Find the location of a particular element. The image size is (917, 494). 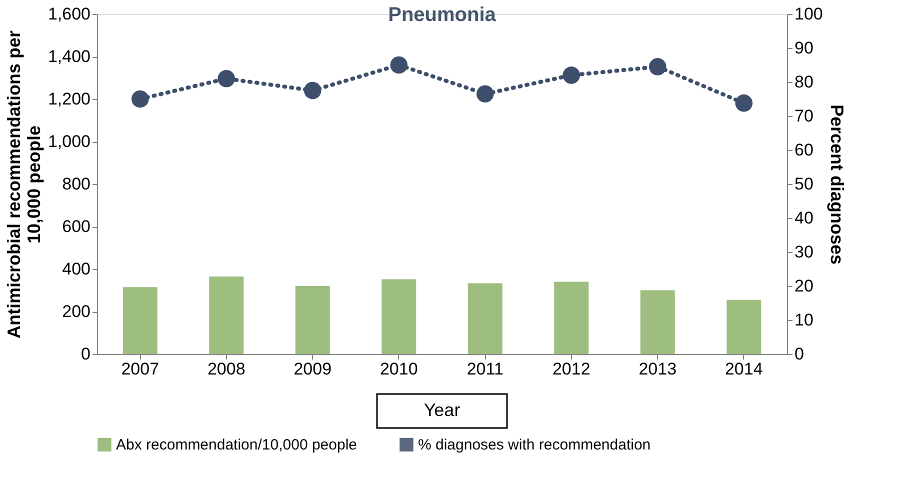

legend-label: % diagnoses with recommendation is located at coordinates (534, 445).